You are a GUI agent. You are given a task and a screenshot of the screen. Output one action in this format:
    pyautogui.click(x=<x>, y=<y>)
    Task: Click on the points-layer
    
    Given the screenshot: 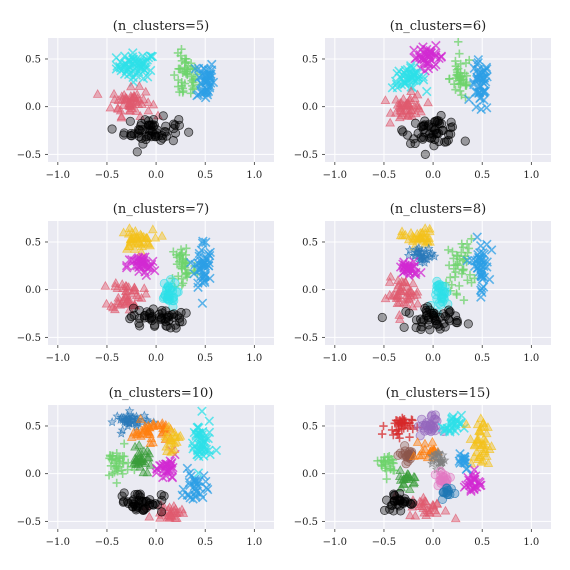 What is the action you would take?
    pyautogui.click(x=163, y=464)
    